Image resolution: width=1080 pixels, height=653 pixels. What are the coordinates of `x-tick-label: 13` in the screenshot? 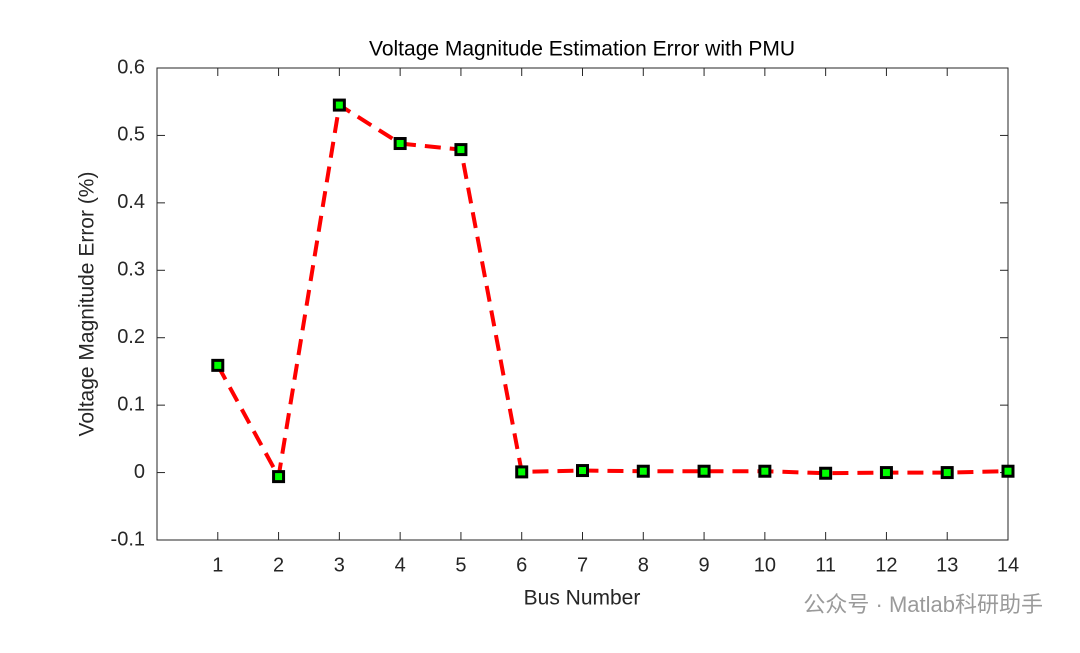 It's located at (947, 565).